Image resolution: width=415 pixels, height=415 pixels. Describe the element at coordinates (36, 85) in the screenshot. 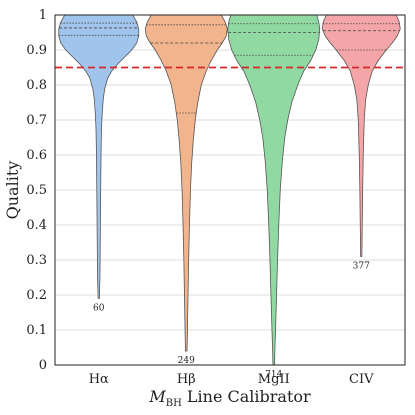

I see `y-tick-label: 0.8` at that location.